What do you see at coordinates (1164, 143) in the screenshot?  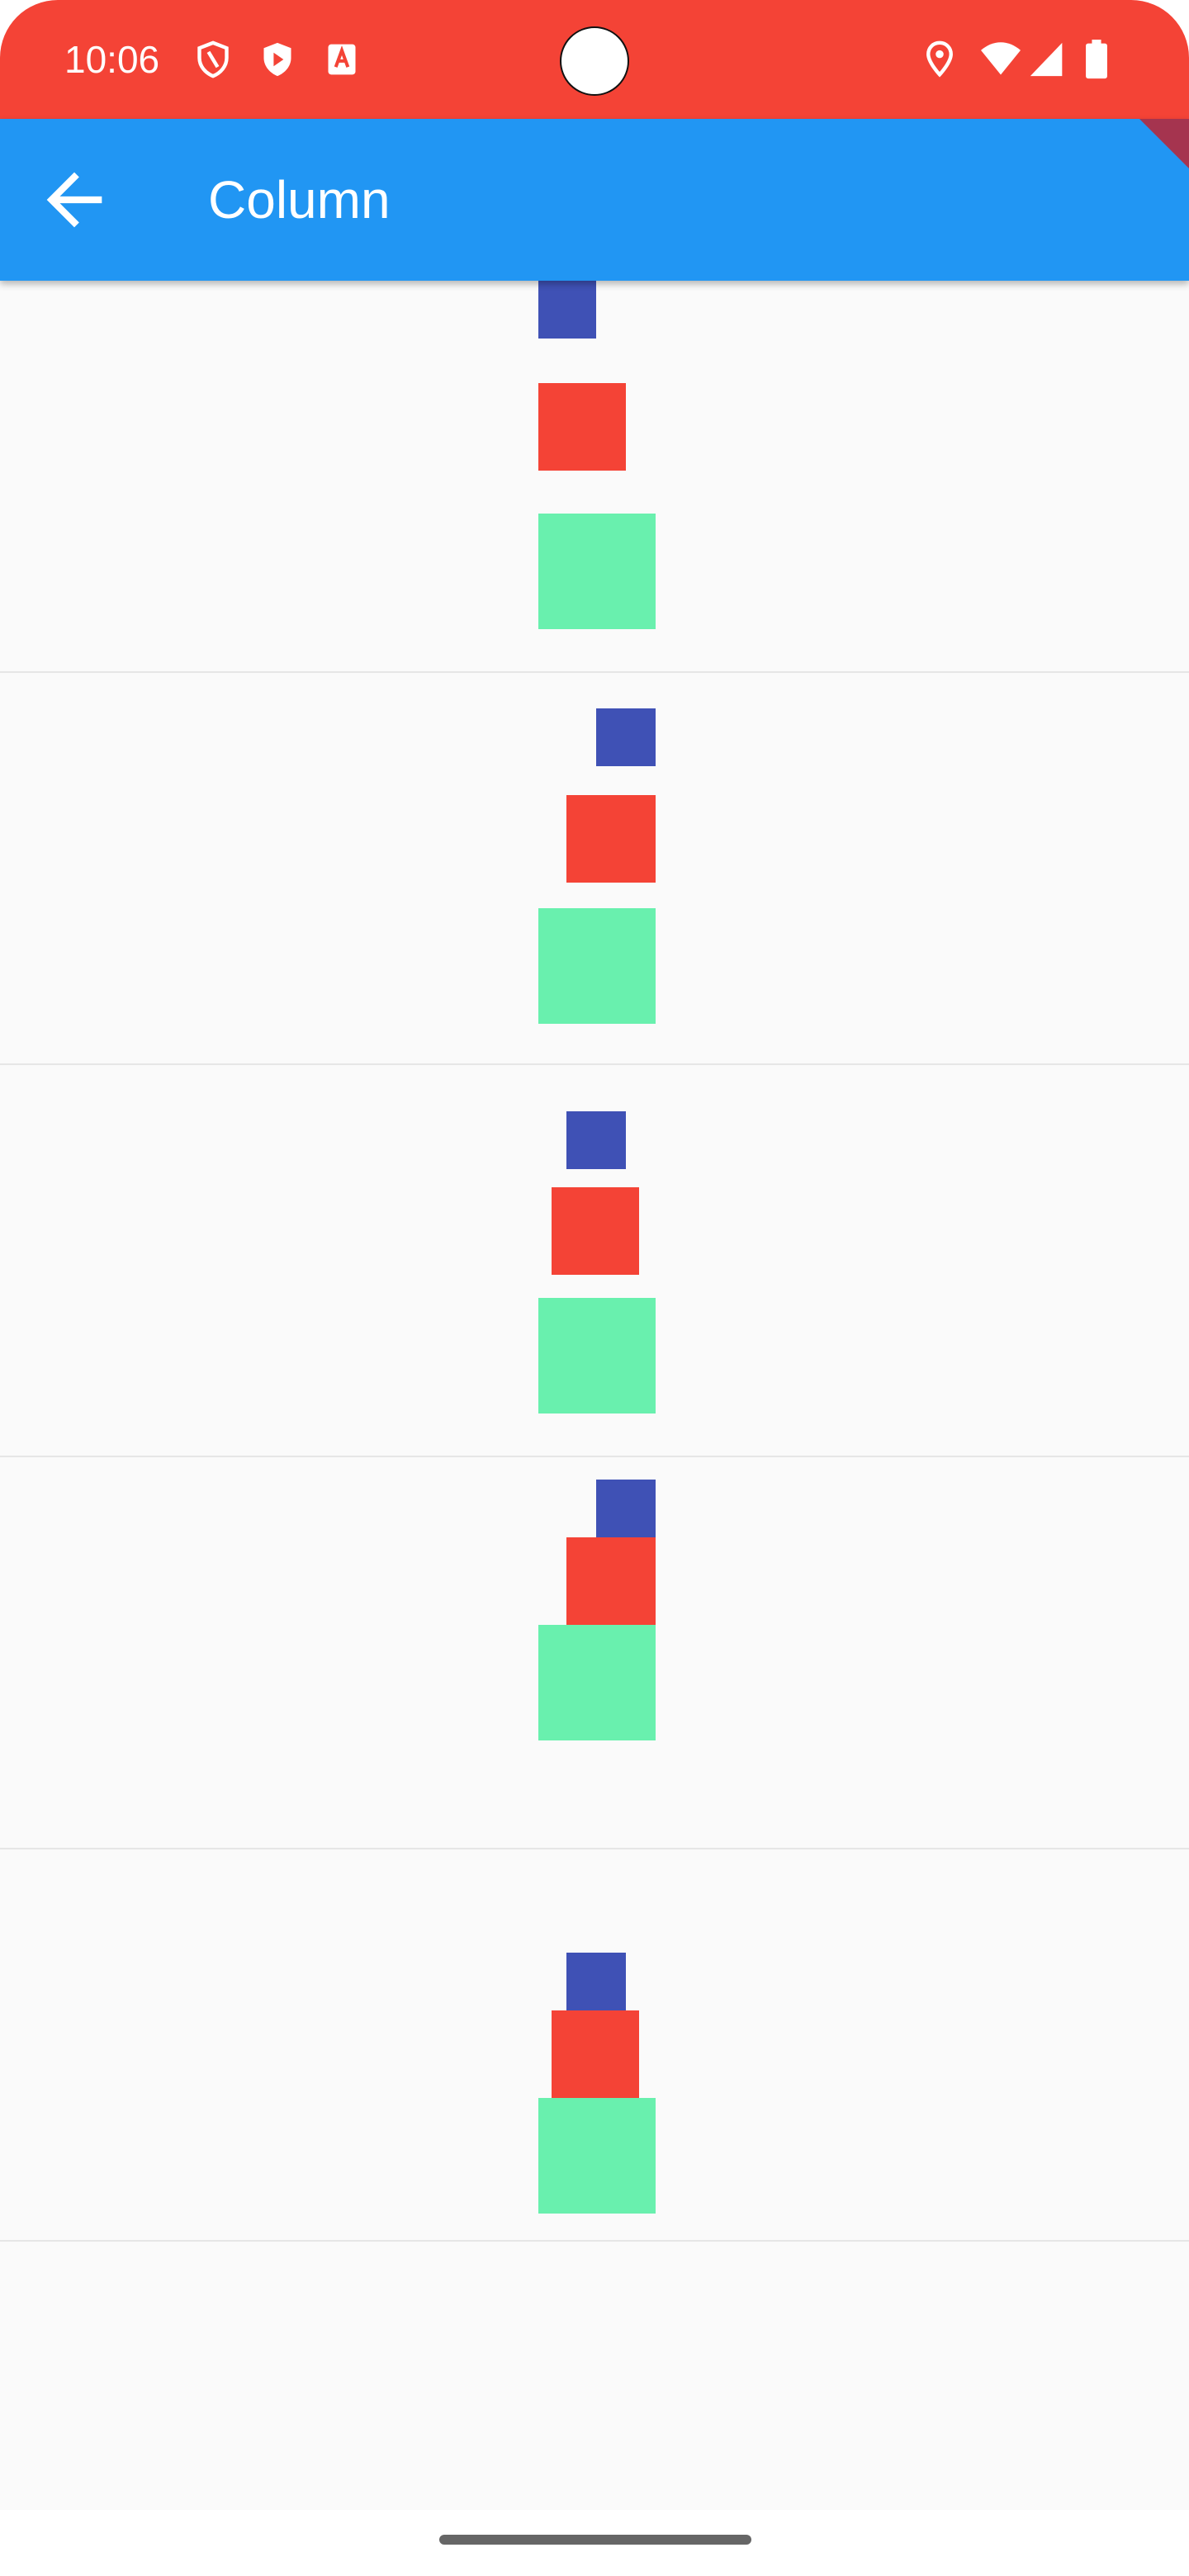 I see `debug-banner` at bounding box center [1164, 143].